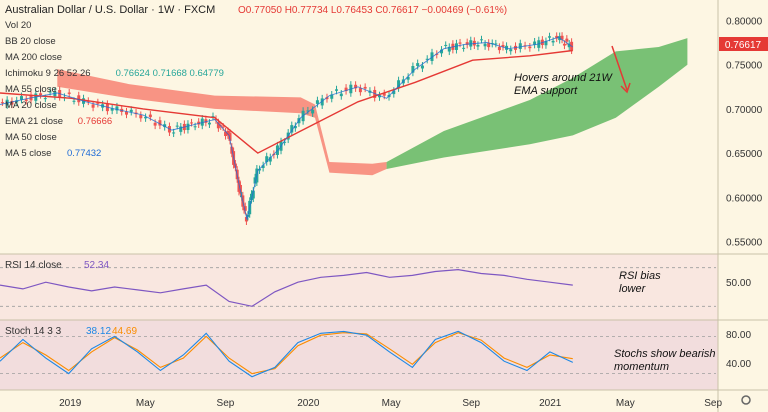  What do you see at coordinates (744, 66) in the screenshot?
I see `y-tick-1: 0.75000` at bounding box center [744, 66].